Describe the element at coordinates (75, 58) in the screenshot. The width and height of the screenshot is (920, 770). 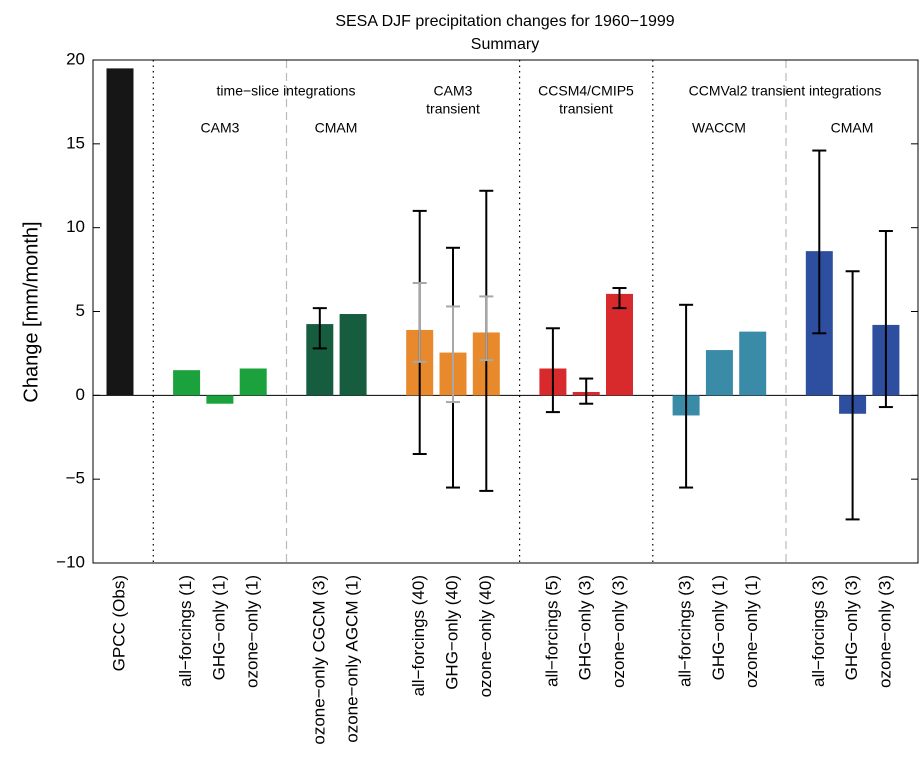
I see `y-tick-label: 20` at that location.